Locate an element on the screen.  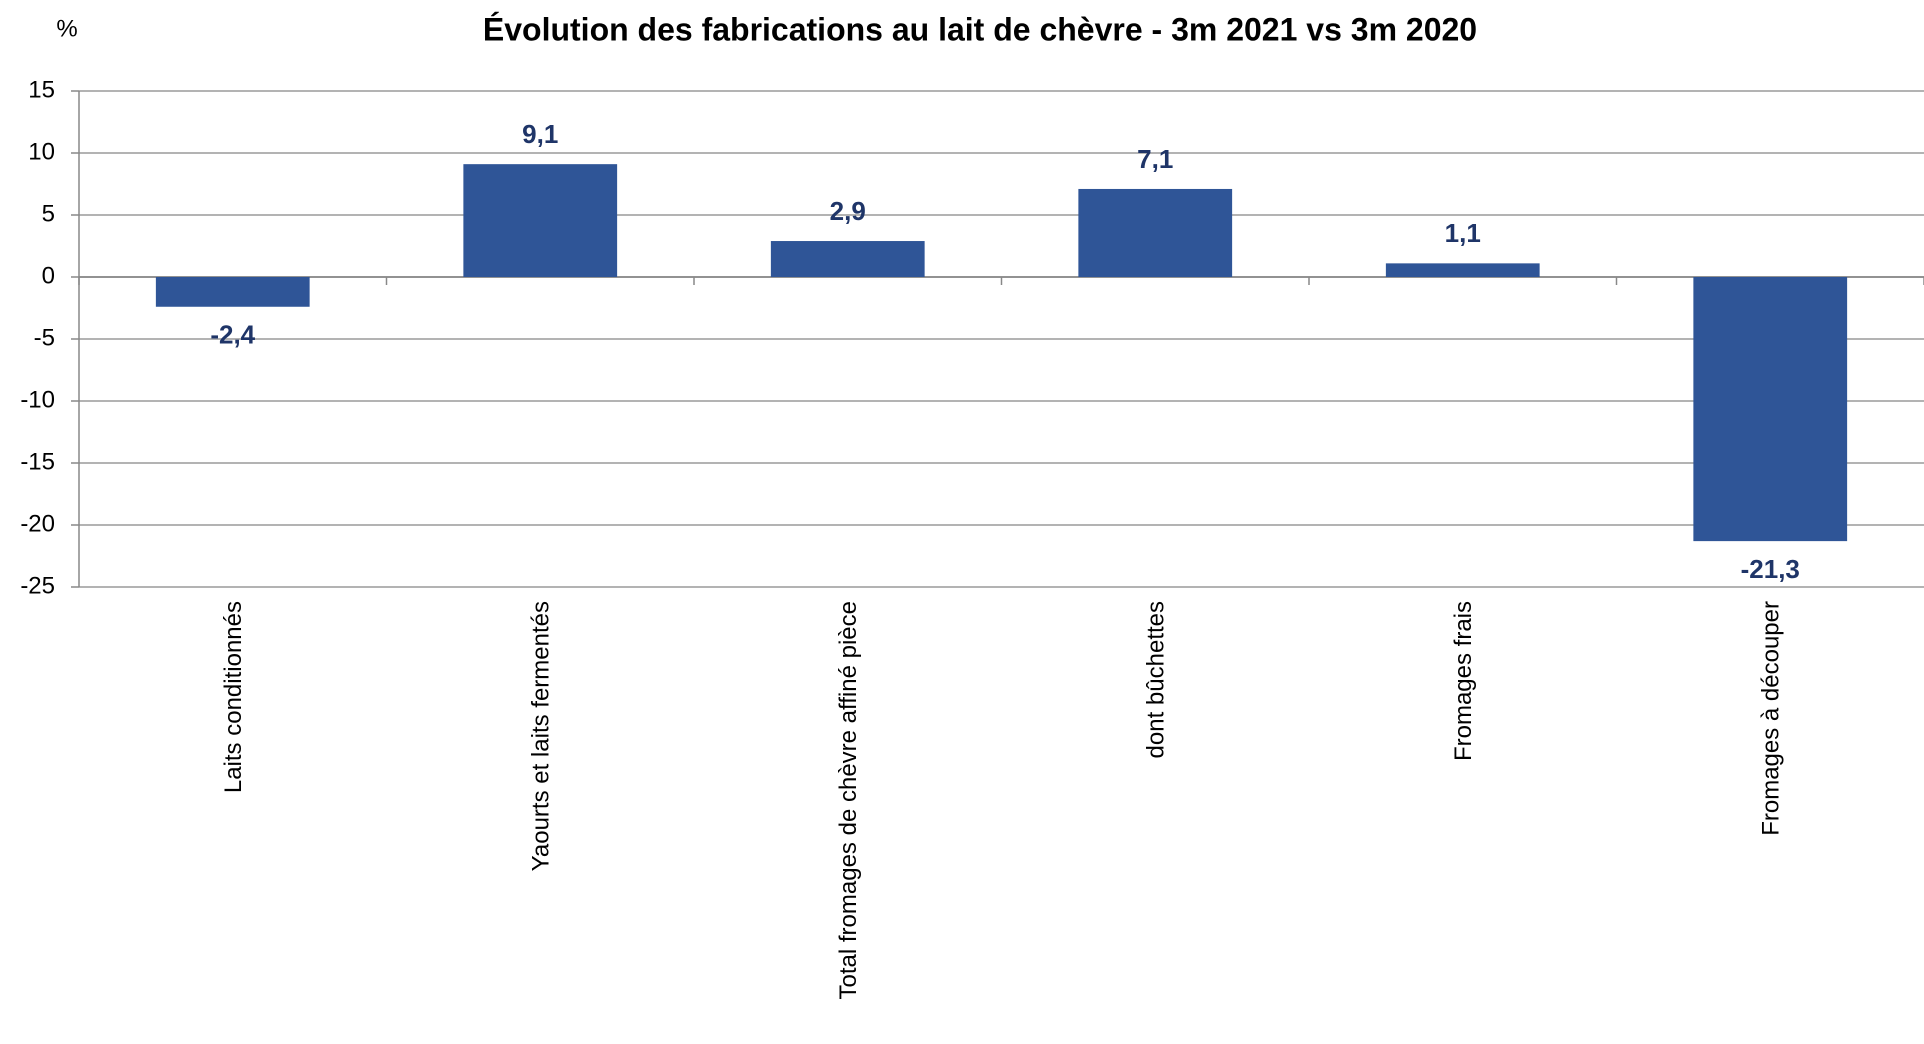
value-label: 2,9 is located at coordinates (848, 211).